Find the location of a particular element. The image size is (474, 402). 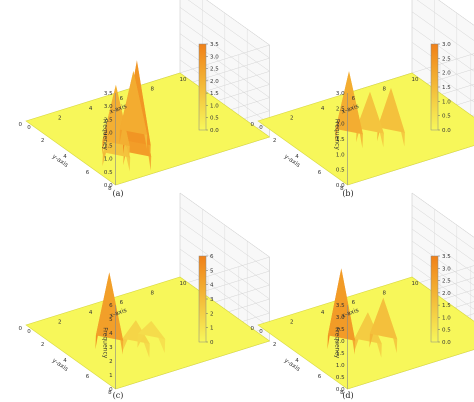

colorbar-tick-label: 0 is located at coordinates (212, 343).